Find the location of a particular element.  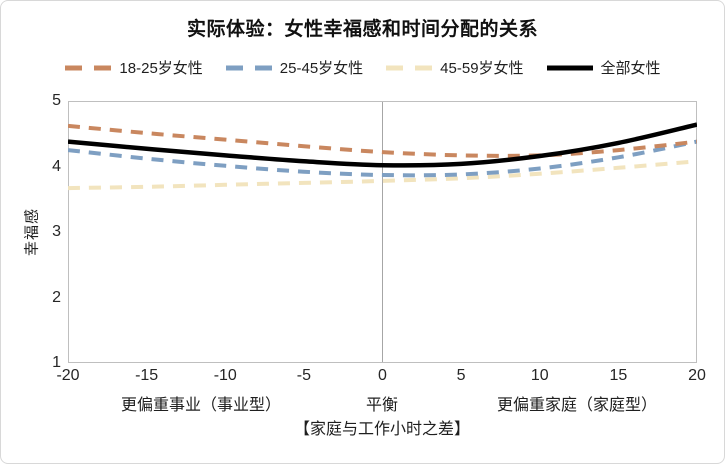

x-tick-5: 5 is located at coordinates (461, 375).